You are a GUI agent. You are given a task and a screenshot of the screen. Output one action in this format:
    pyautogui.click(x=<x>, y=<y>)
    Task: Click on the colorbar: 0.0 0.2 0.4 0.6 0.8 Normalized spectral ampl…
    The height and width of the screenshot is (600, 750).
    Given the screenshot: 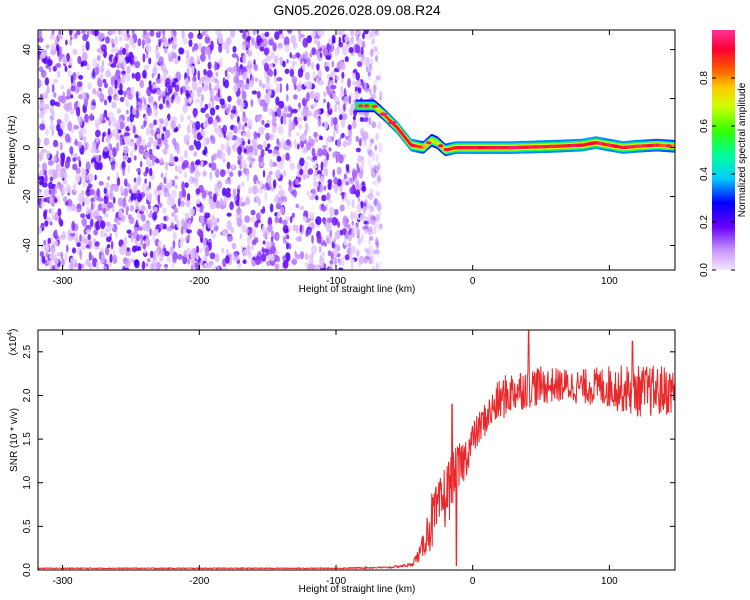 What is the action you would take?
    pyautogui.click(x=723, y=153)
    